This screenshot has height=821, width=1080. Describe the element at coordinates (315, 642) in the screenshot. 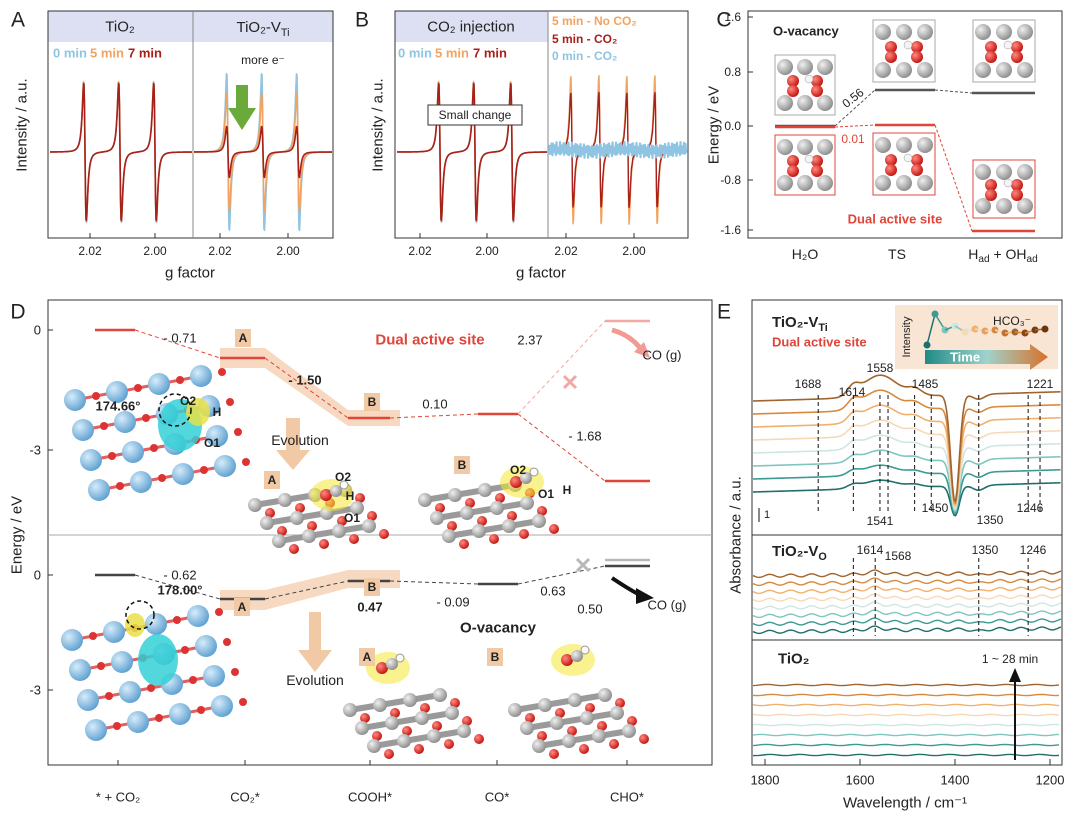

I see `evolution-arrow` at that location.